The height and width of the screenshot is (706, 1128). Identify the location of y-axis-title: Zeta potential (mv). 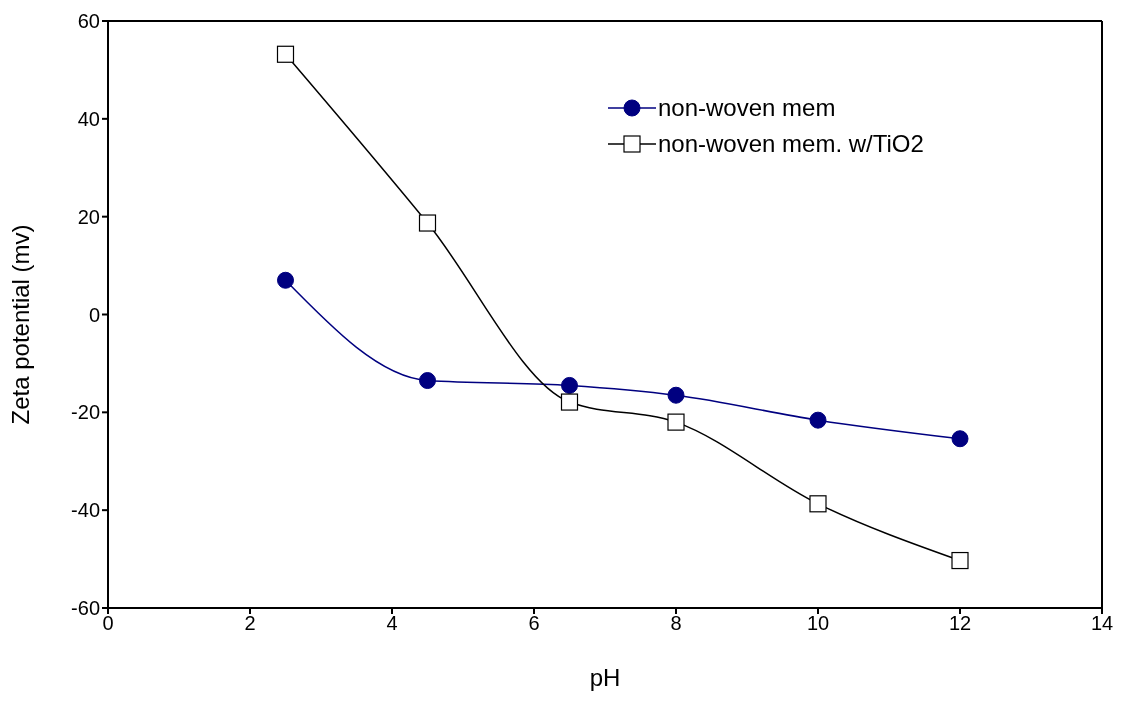
(20, 324).